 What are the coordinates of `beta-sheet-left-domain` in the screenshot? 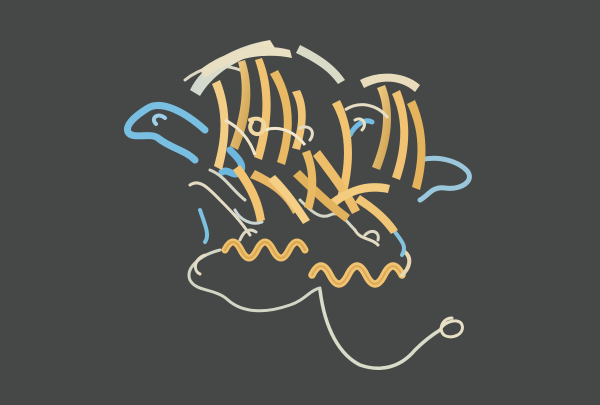 It's located at (267, 131).